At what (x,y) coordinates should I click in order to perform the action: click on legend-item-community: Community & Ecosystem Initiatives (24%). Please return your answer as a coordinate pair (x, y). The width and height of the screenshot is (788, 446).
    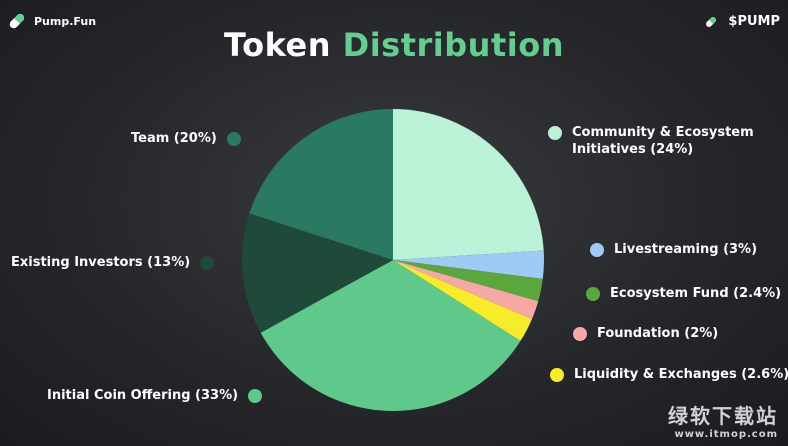
    Looking at the image, I should click on (651, 141).